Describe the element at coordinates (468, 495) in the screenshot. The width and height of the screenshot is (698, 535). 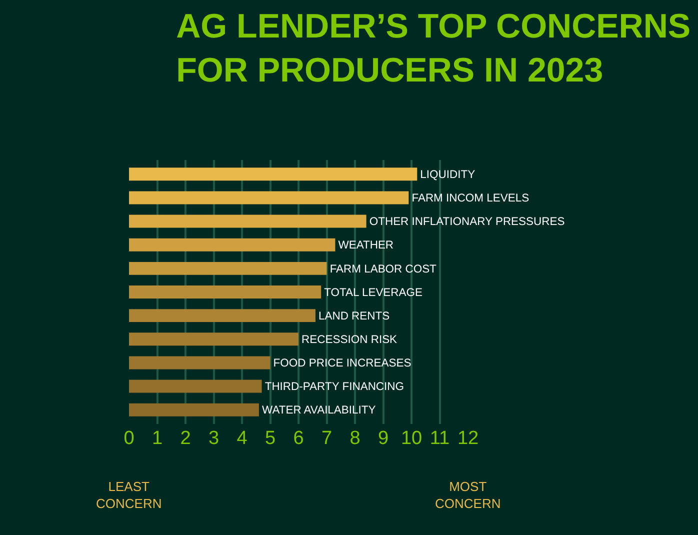
I see `text: MOST CONCERN` at that location.